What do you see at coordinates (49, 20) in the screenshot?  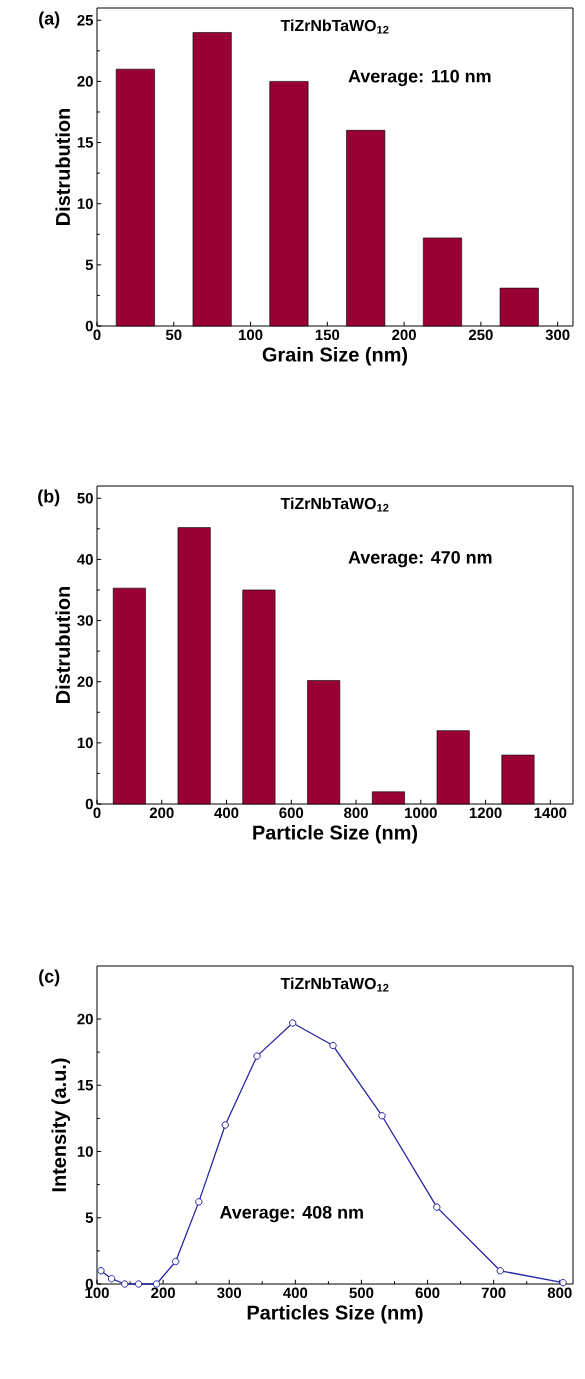 I see `text: (a)` at bounding box center [49, 20].